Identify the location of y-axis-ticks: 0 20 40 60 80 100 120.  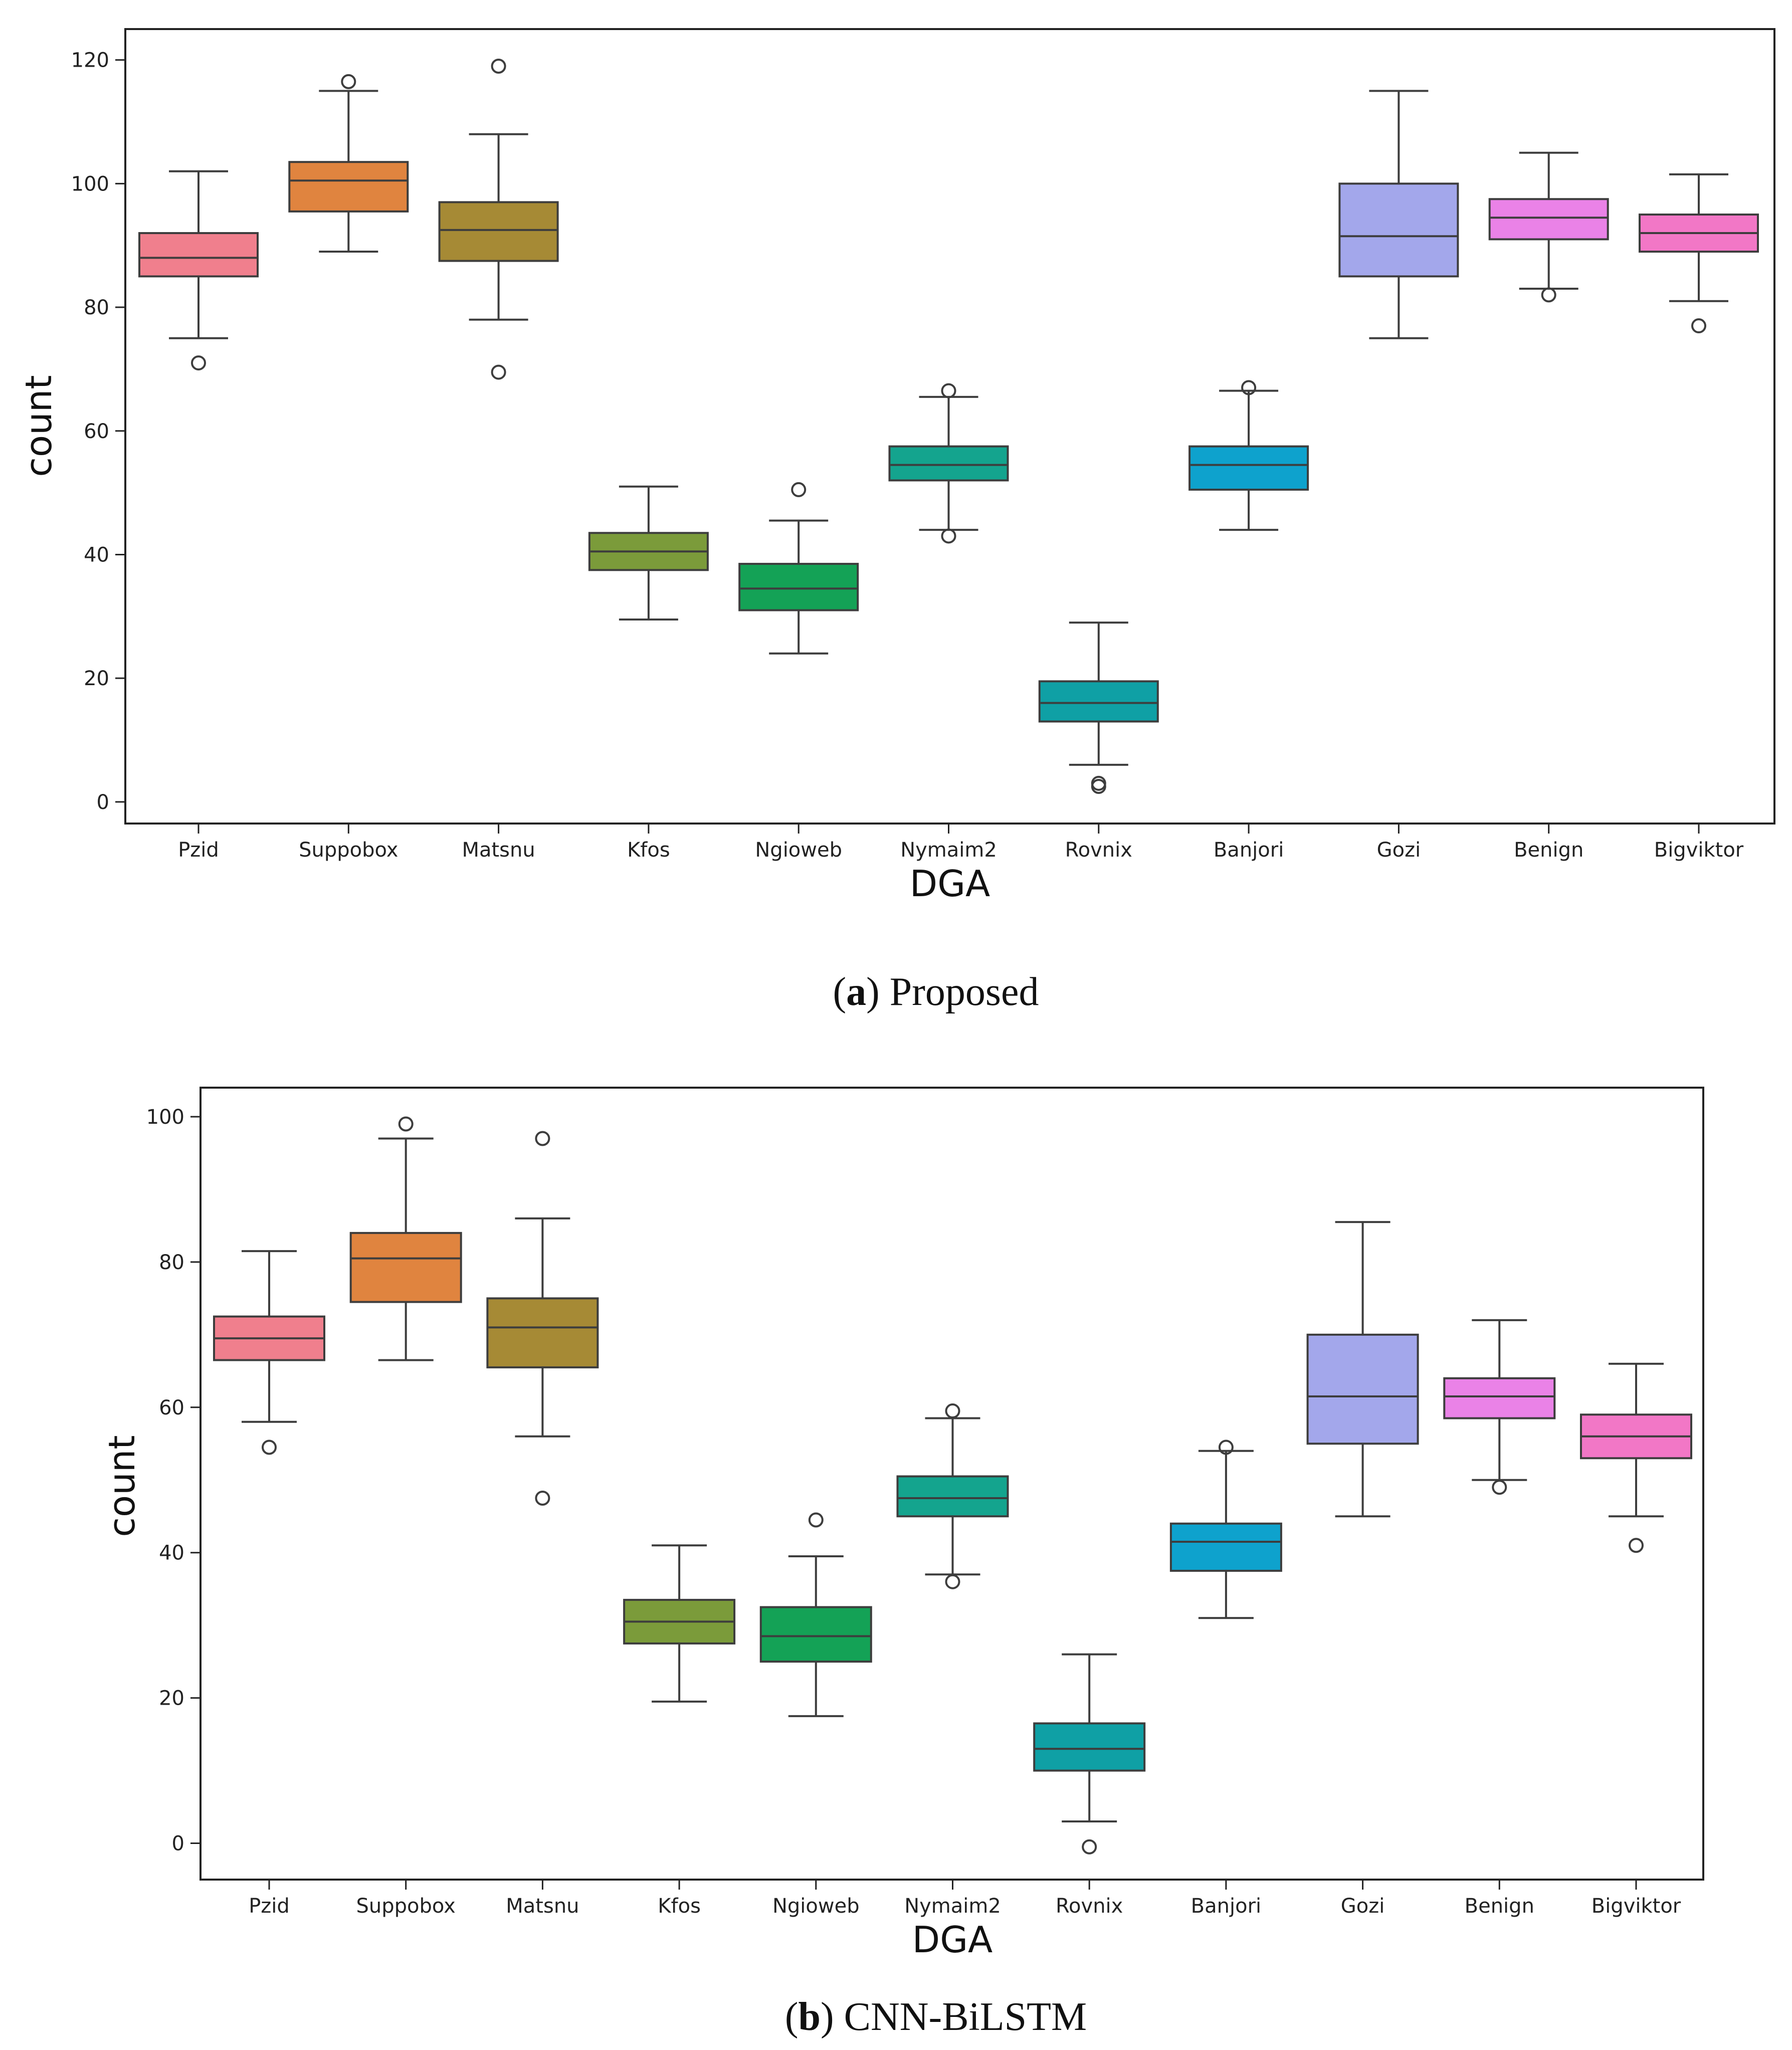
(98, 431).